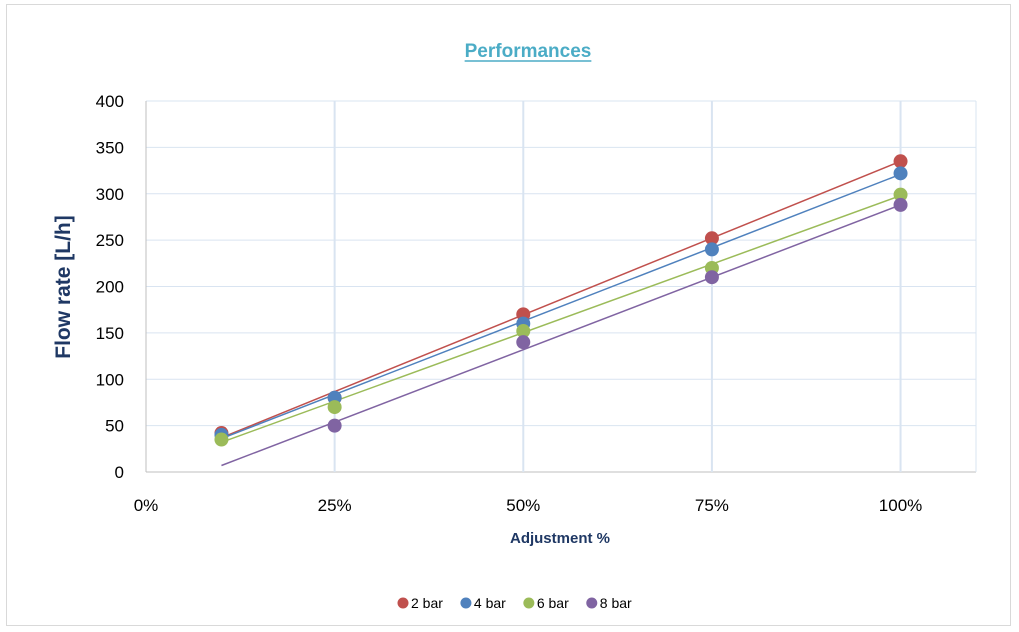 This screenshot has width=1019, height=632. What do you see at coordinates (110, 147) in the screenshot?
I see `y-tick-label: 350` at bounding box center [110, 147].